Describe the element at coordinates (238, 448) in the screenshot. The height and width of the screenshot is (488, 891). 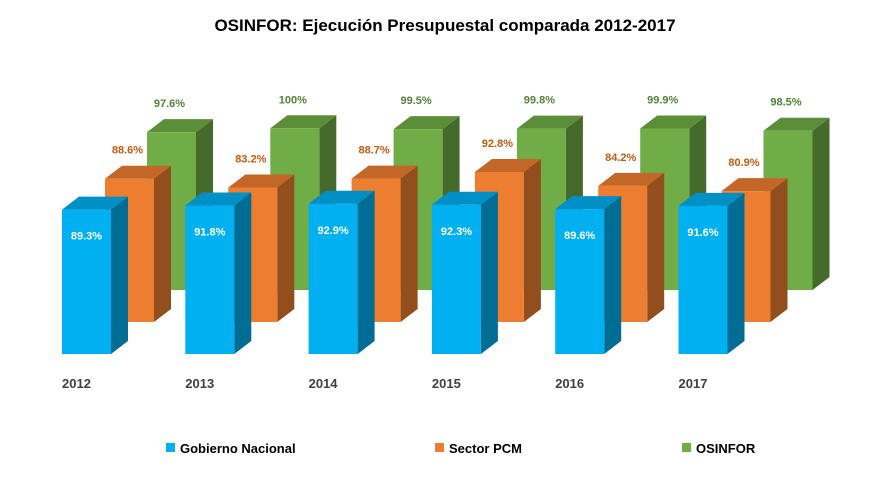
I see `legend-label: Gobierno Nacional` at that location.